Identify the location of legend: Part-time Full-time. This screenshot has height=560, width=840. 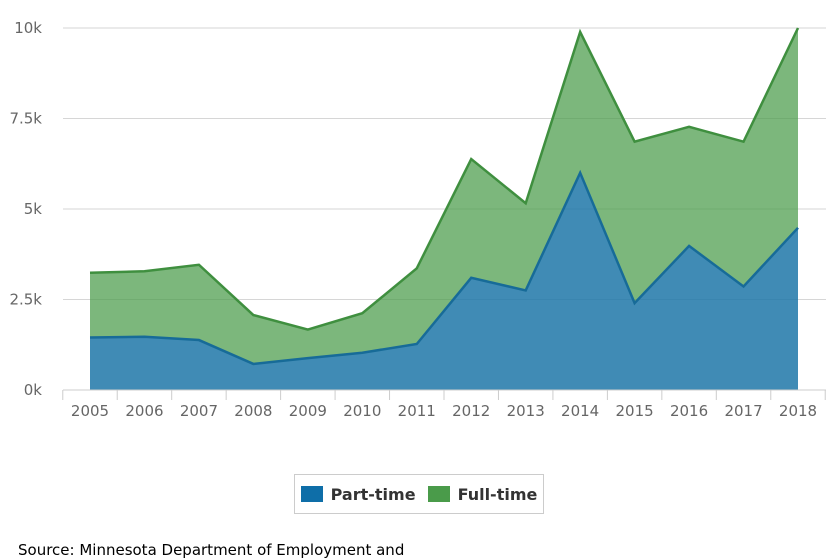
(419, 494).